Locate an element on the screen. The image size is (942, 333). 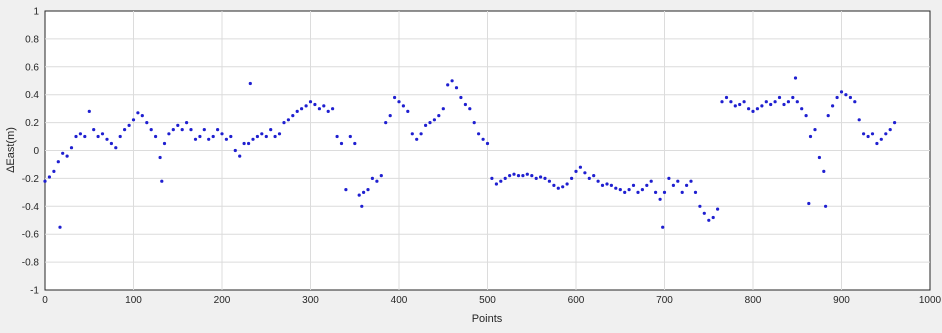
x-tick-label: 500 is located at coordinates (487, 300).